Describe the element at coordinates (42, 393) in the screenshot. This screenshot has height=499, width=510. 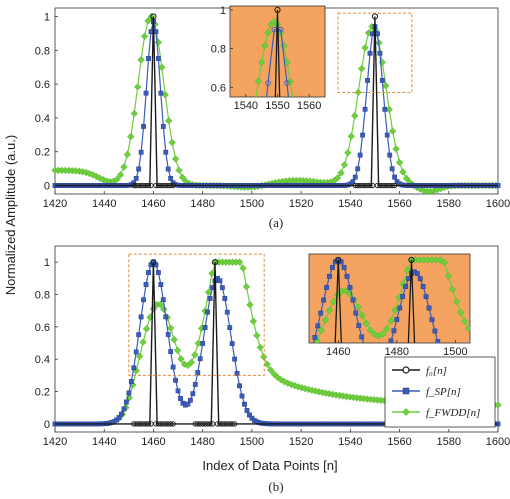
I see `y-tick-label: 0.2` at that location.